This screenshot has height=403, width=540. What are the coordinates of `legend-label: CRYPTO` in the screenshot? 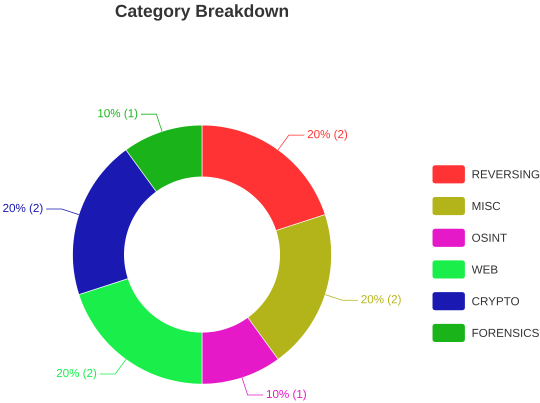 It's located at (496, 301).